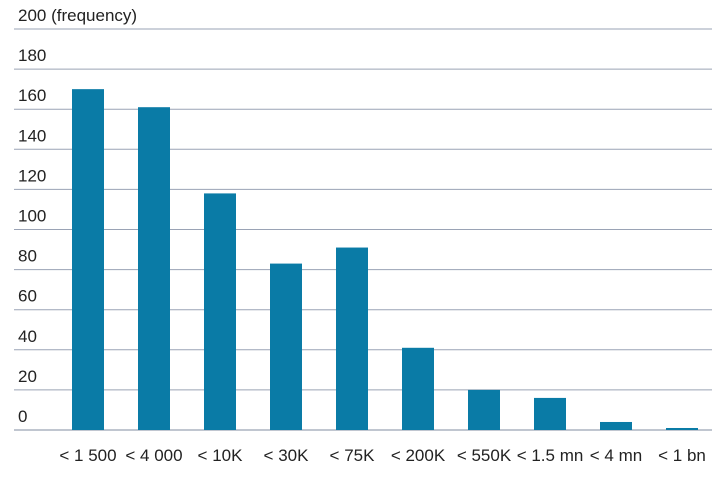  What do you see at coordinates (27, 296) in the screenshot?
I see `y-tick-label: 60` at bounding box center [27, 296].